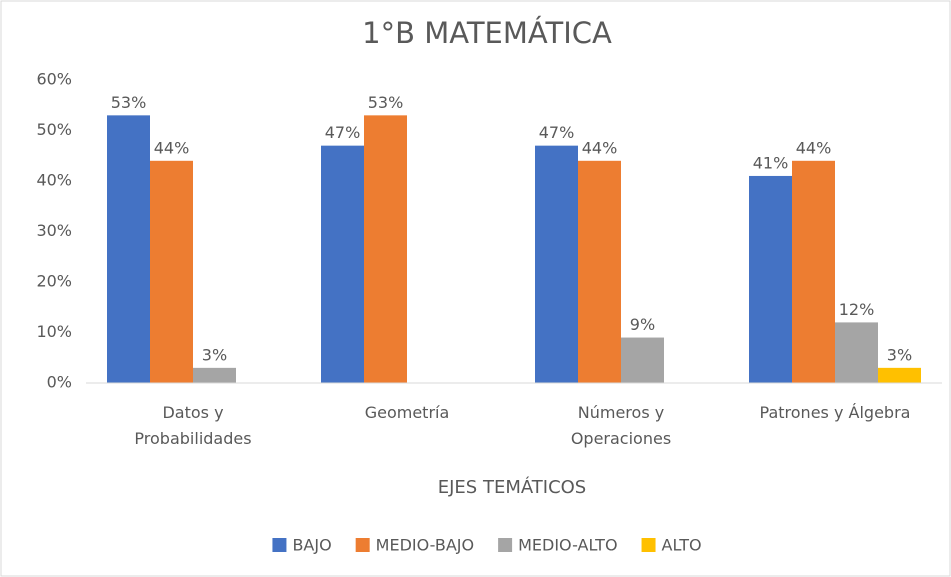 The height and width of the screenshot is (577, 951). Describe the element at coordinates (425, 545) in the screenshot. I see `legend-label: MEDIO-BAJO` at that location.